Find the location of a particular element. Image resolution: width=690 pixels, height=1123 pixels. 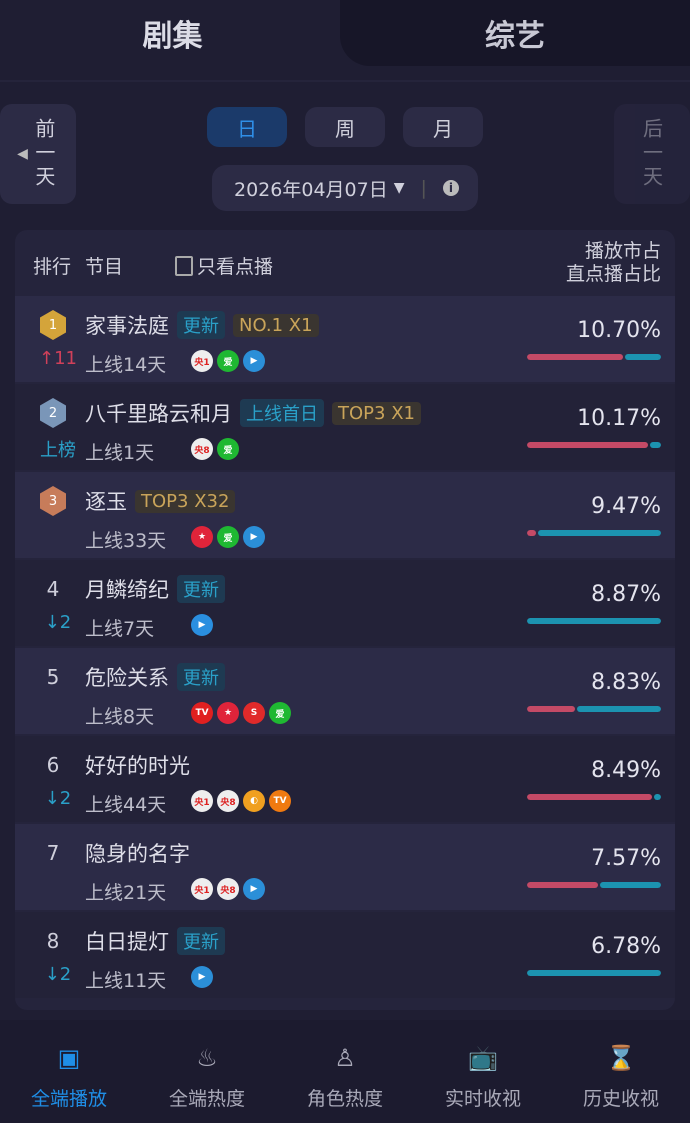

ratio-bar-pink is located at coordinates (532, 533).